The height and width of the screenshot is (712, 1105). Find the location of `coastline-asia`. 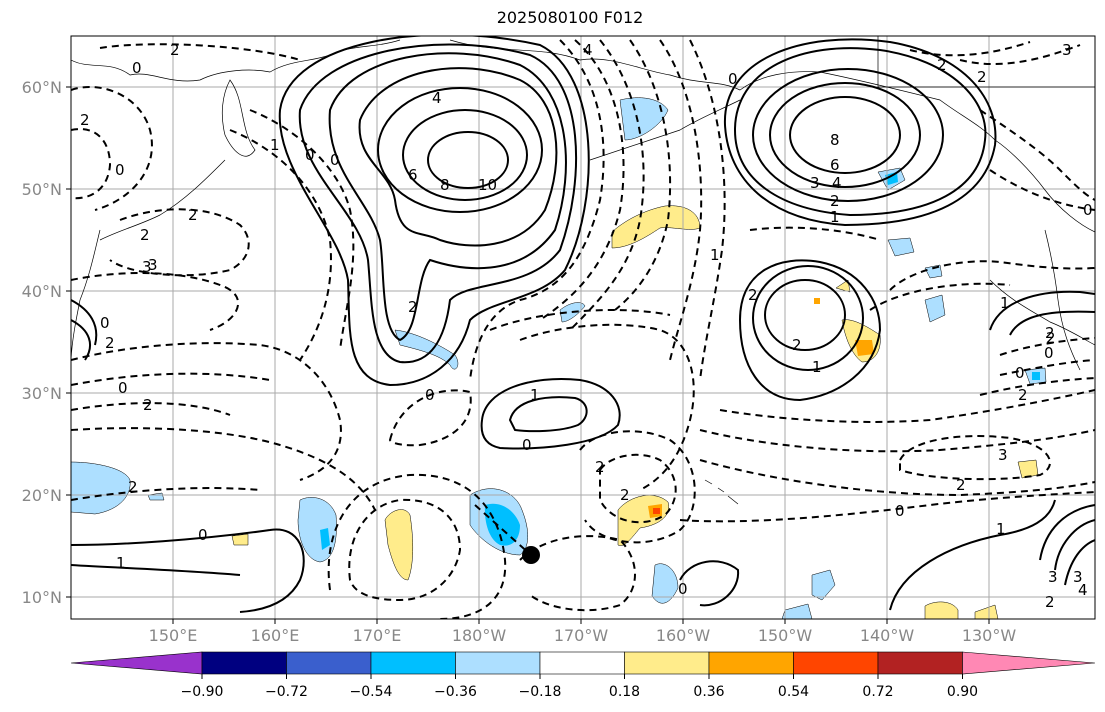

coastline-asia is located at coordinates (236, 60).